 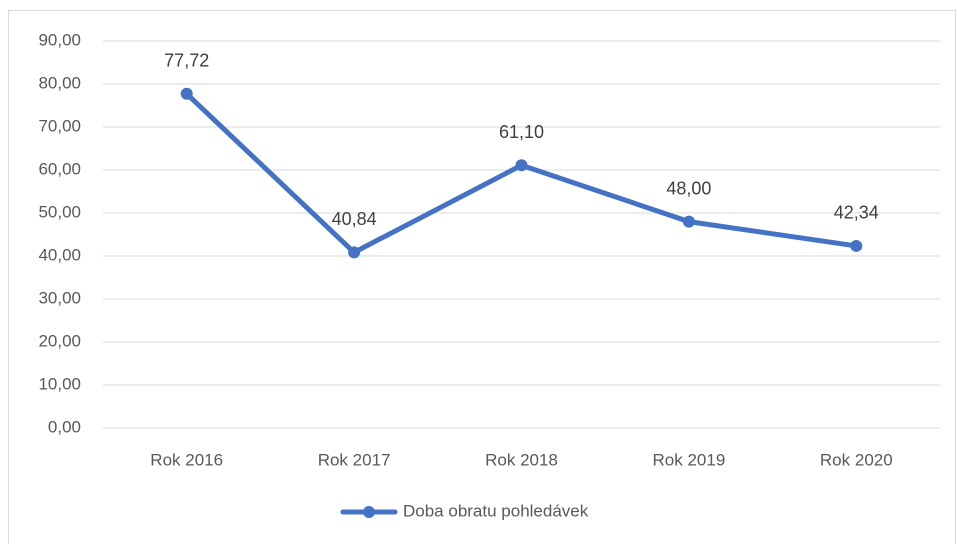 I want to click on y-tick-label: 30,00, so click(x=59, y=297).